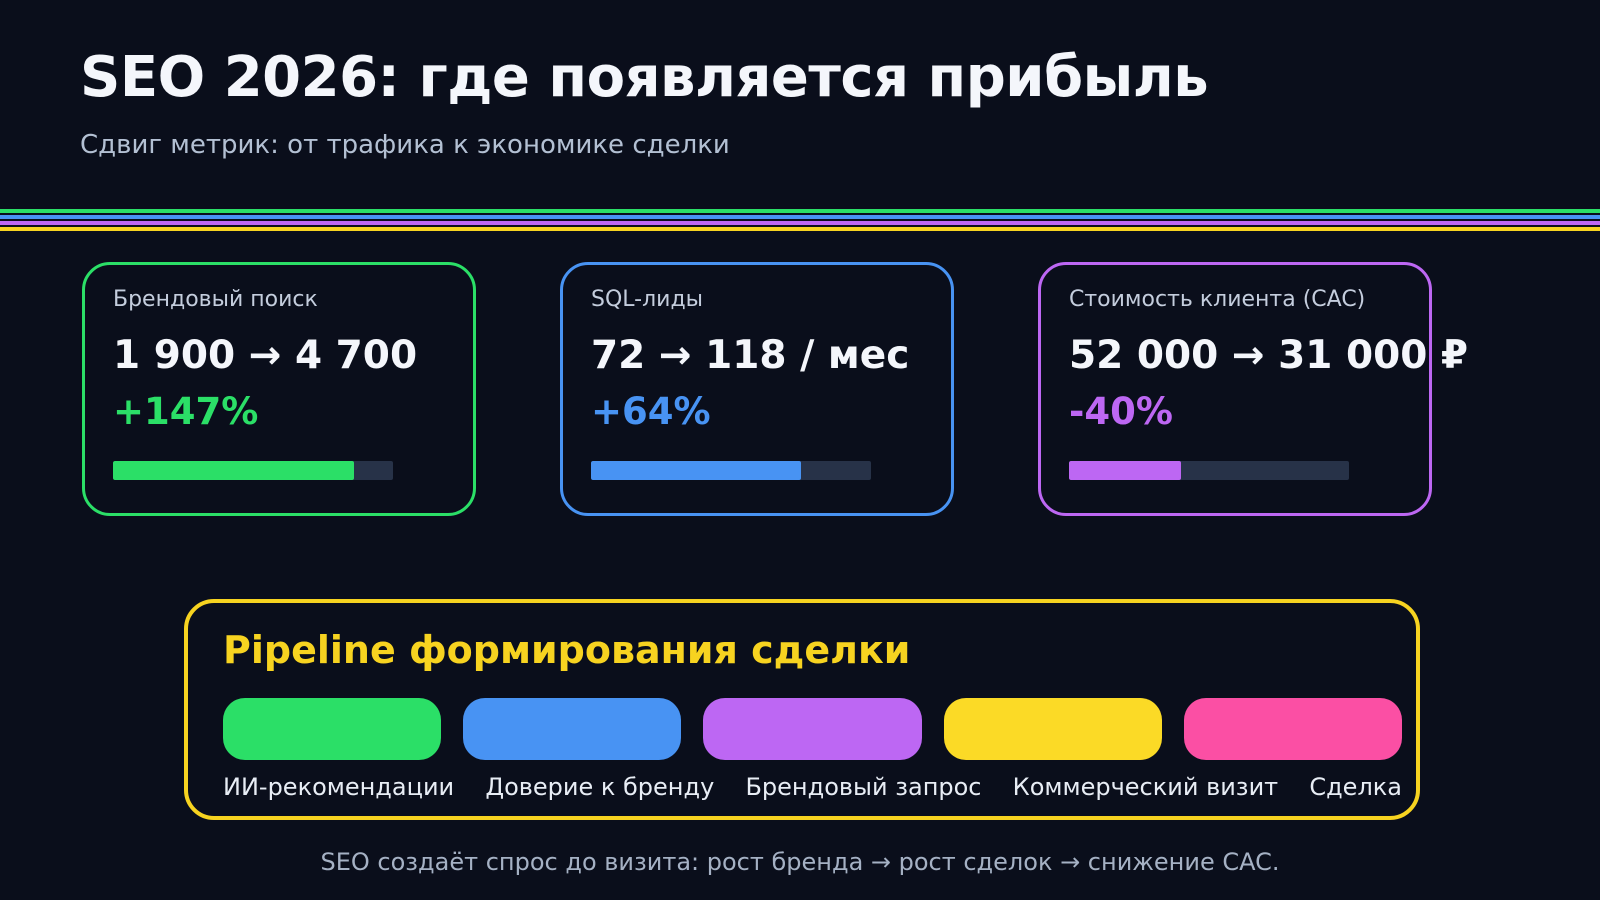 This screenshot has width=1600, height=900. I want to click on metric-delta: +147%, so click(186, 412).